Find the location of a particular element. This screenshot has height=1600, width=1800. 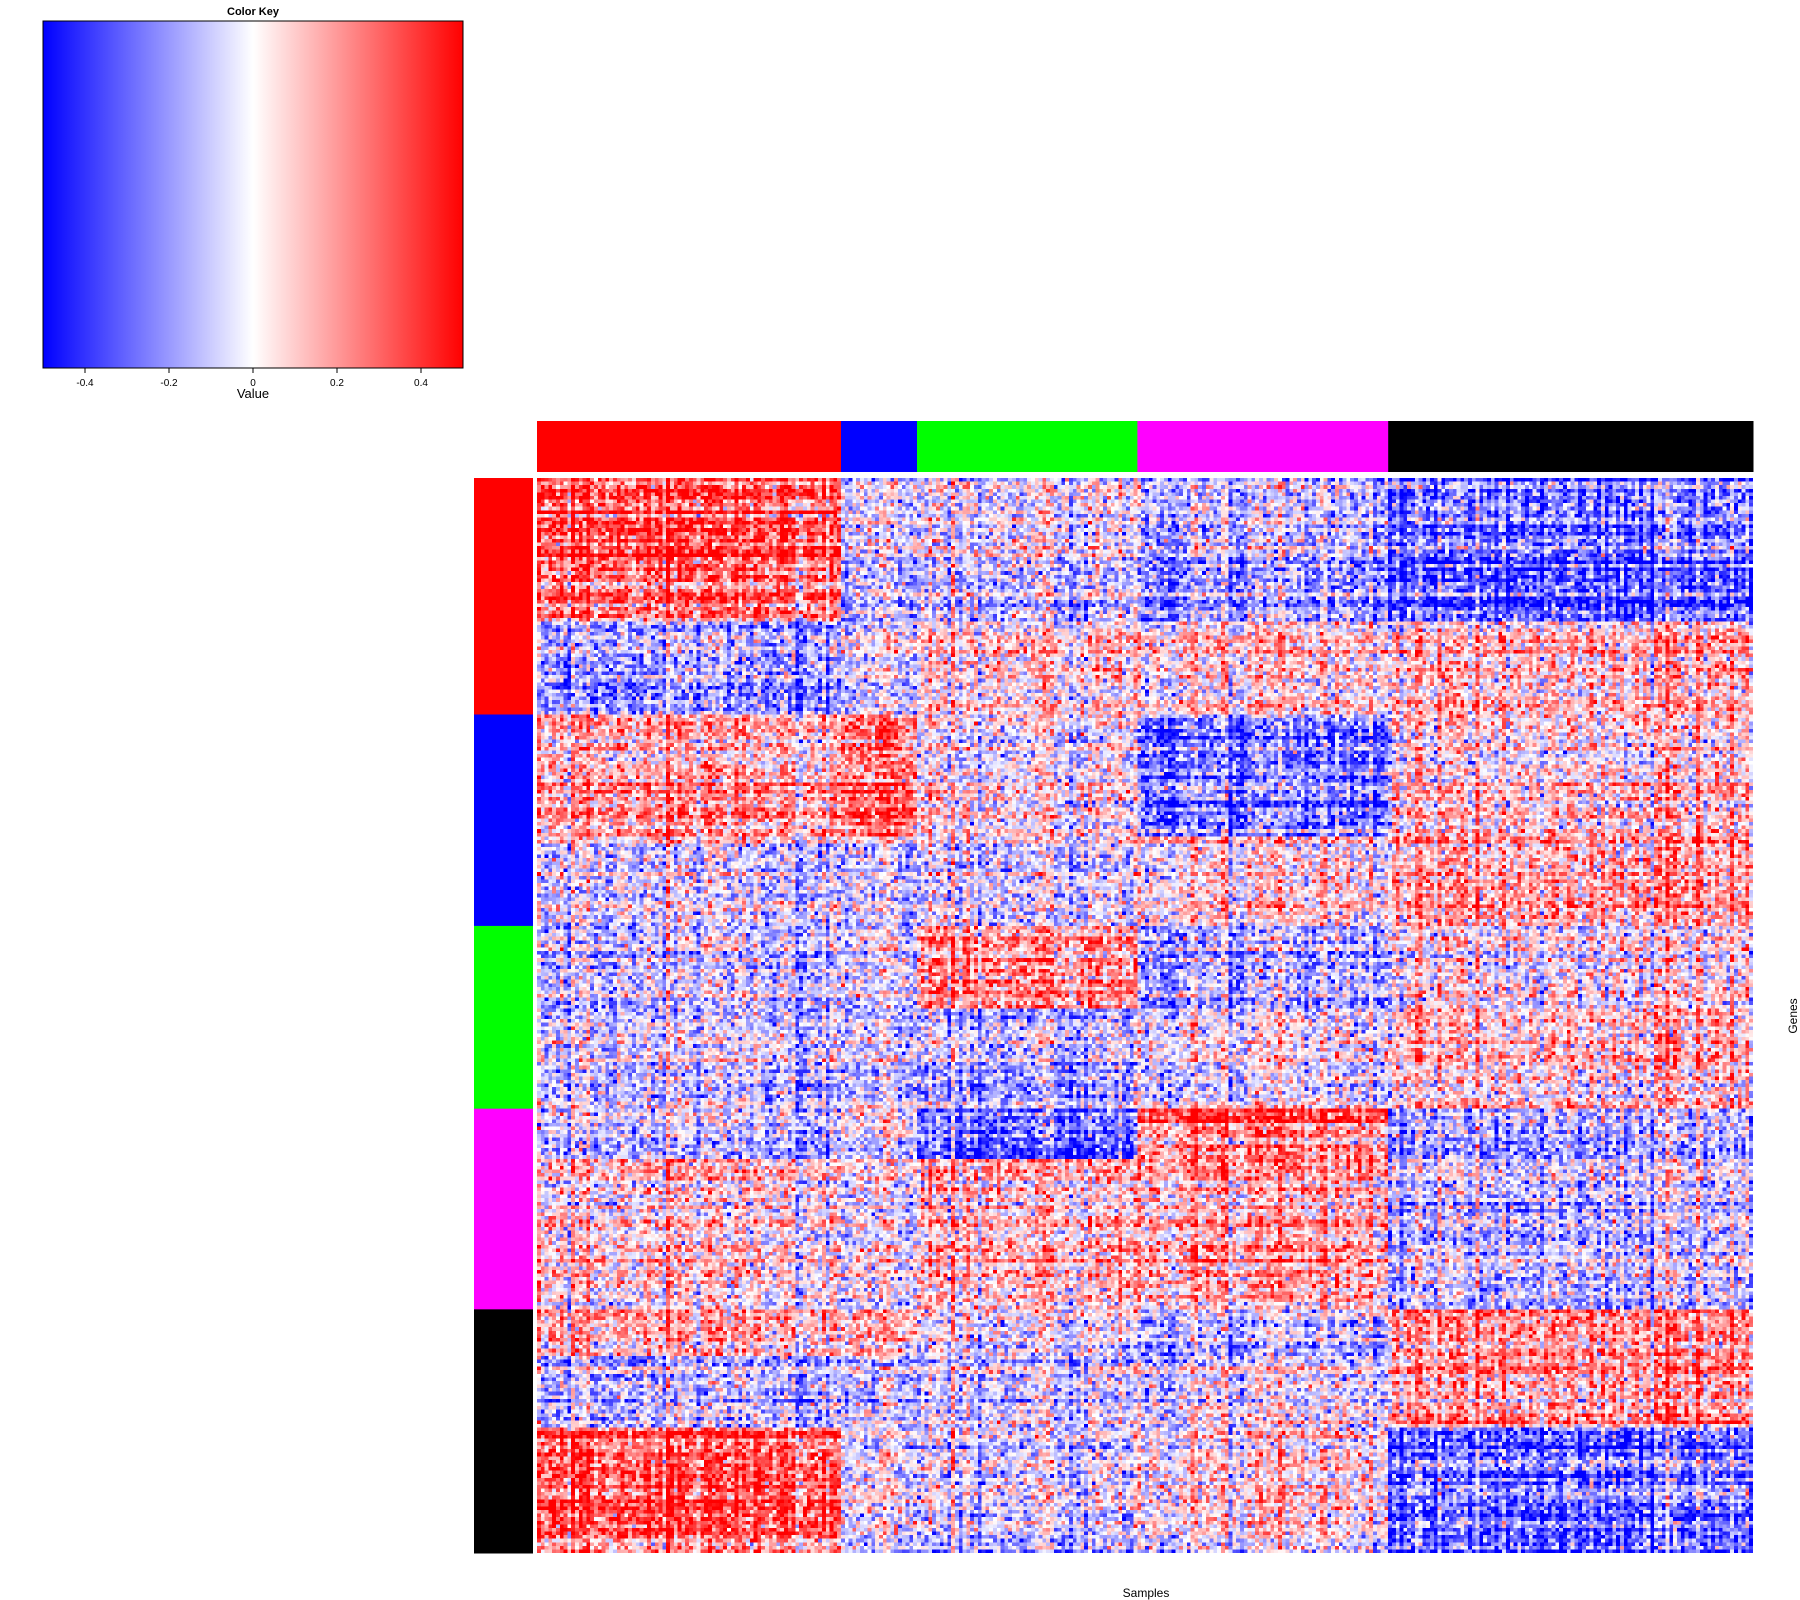

color-key: Color Key -0.4 -0.2 0 0.2 0.4 Value is located at coordinates (253, 203).